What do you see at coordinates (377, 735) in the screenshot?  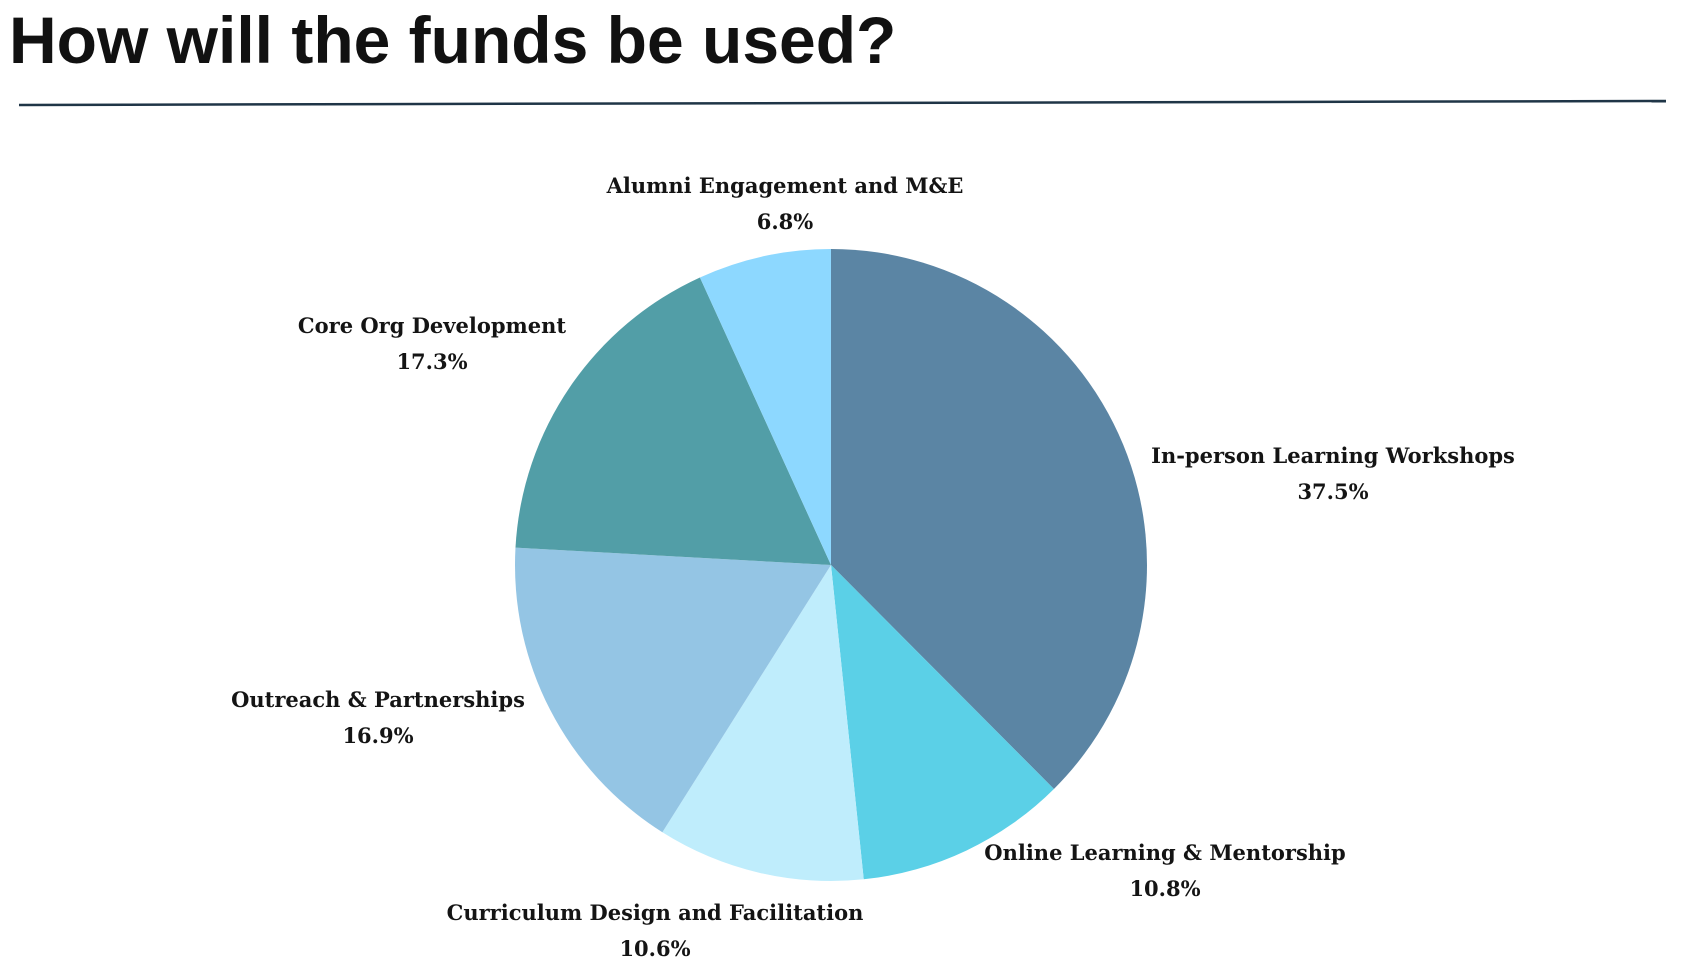 I see `slice-value-4: 16.9%` at bounding box center [377, 735].